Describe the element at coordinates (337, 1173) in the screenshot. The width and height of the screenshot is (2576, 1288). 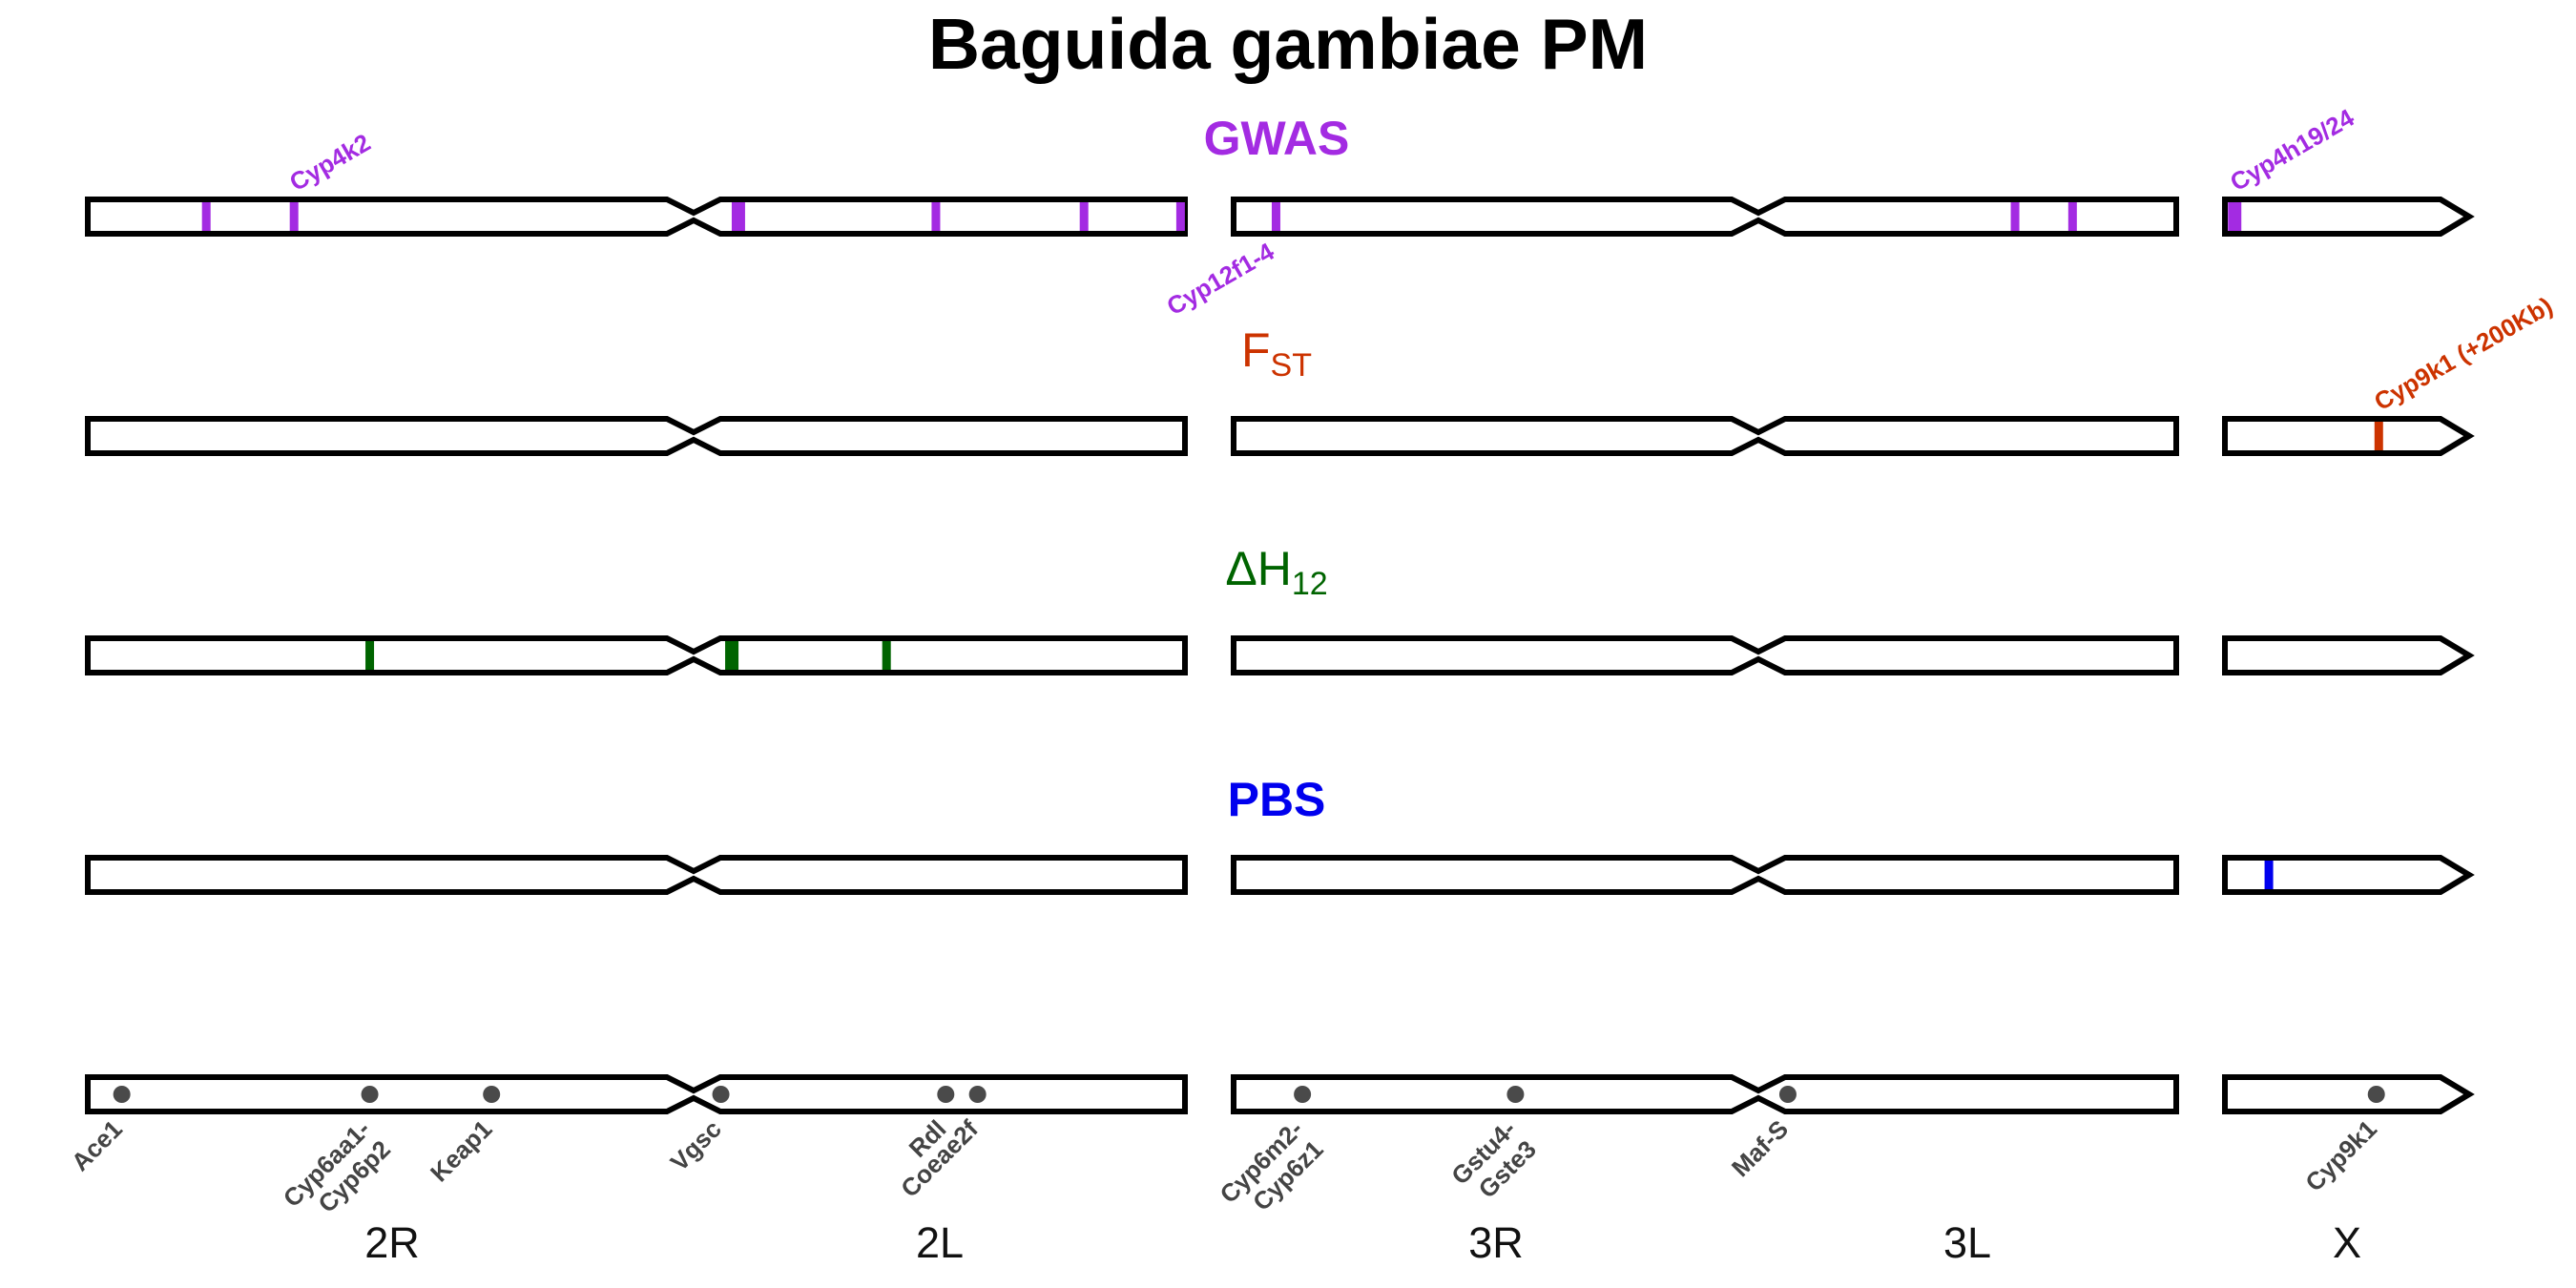
I see `gene-label: Cyp6aa1-Cyp6p2` at that location.